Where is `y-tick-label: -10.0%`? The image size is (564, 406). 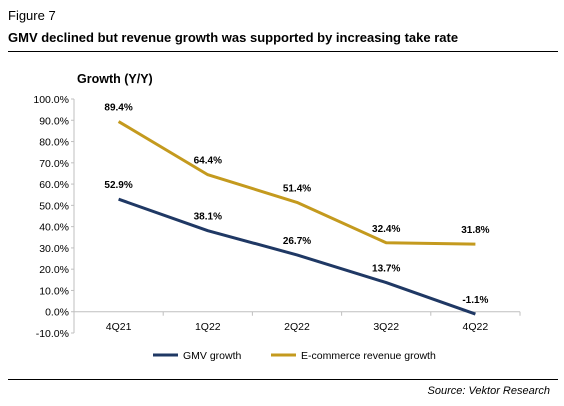
y-tick-label: -10.0% is located at coordinates (52, 334).